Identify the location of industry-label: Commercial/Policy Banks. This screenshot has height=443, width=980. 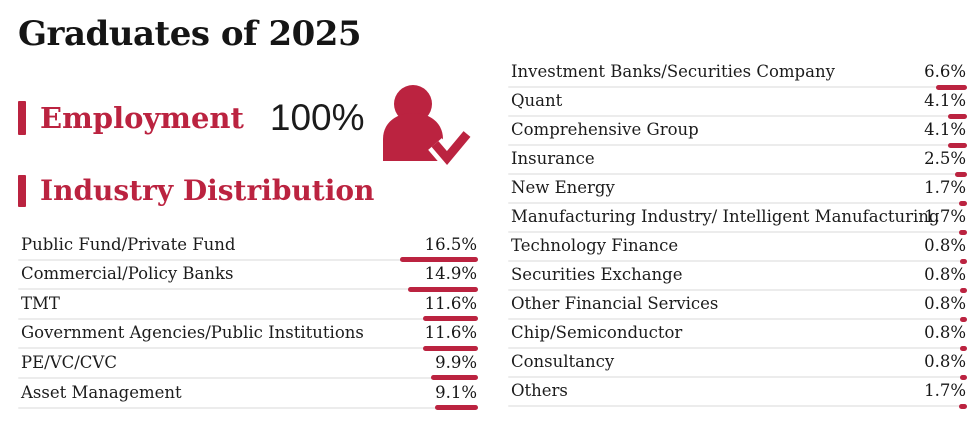
(127, 274).